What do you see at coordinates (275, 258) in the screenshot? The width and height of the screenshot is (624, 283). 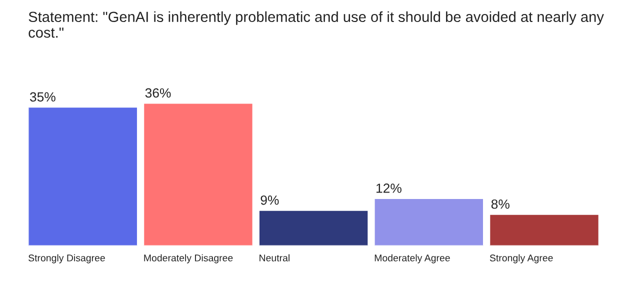 I see `x-tick-label: Neutral` at bounding box center [275, 258].